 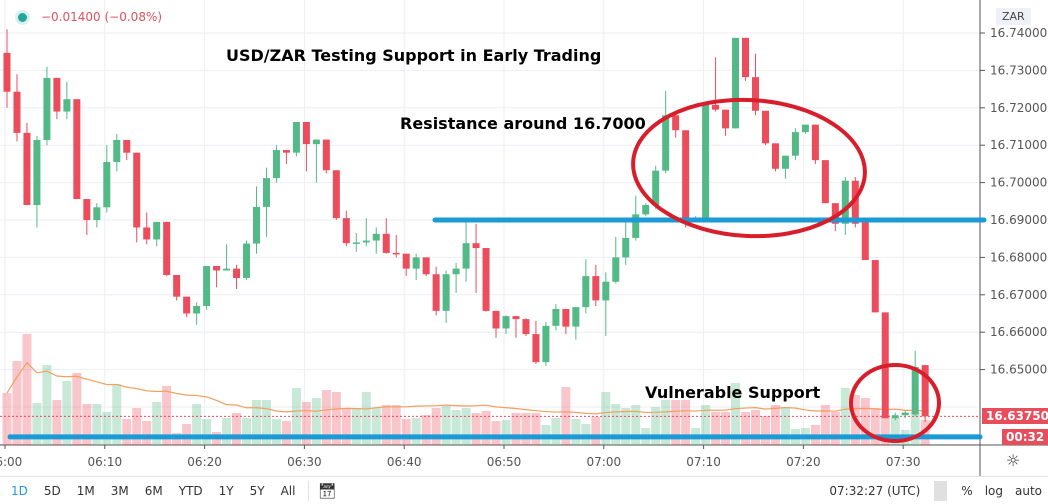 What do you see at coordinates (153, 490) in the screenshot?
I see `timeframe-6m: 6M` at bounding box center [153, 490].